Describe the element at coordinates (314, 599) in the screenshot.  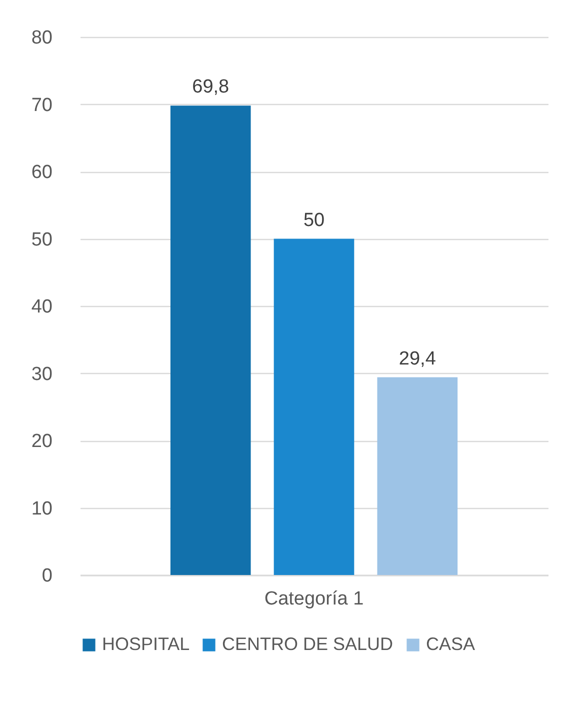
I see `x-tick-label: Categoría 1` at that location.